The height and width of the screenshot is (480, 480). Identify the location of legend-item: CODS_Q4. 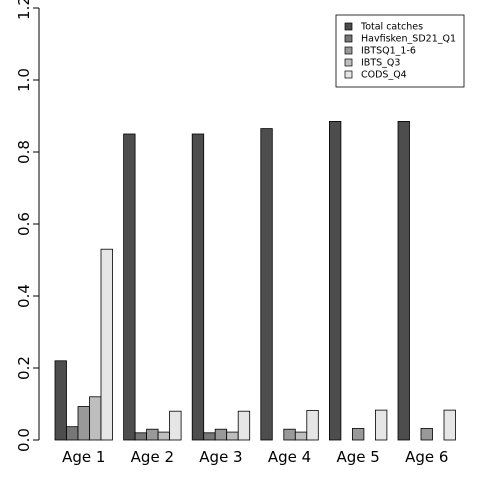
(375, 75).